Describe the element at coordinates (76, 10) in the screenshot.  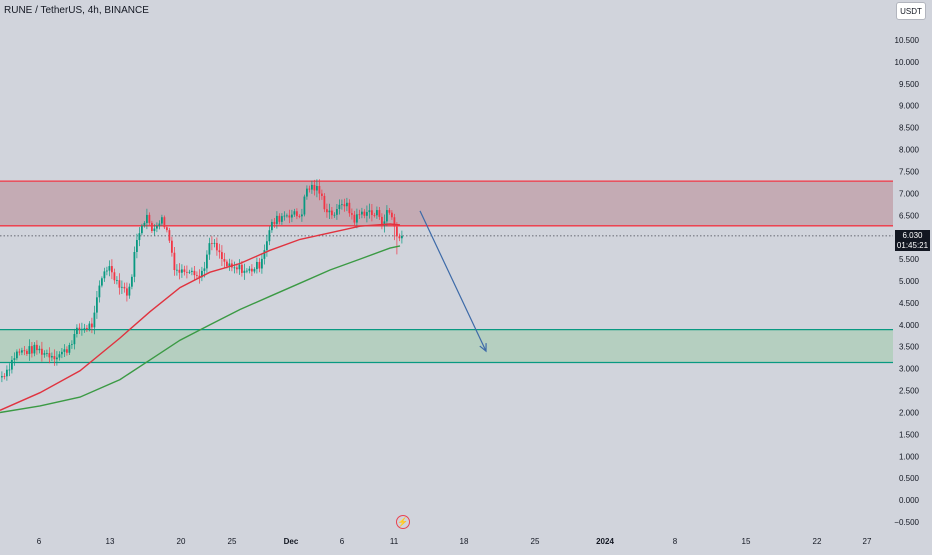
I see `symbol-title: RUNE / TetherUS, 4h, BINANCE` at that location.